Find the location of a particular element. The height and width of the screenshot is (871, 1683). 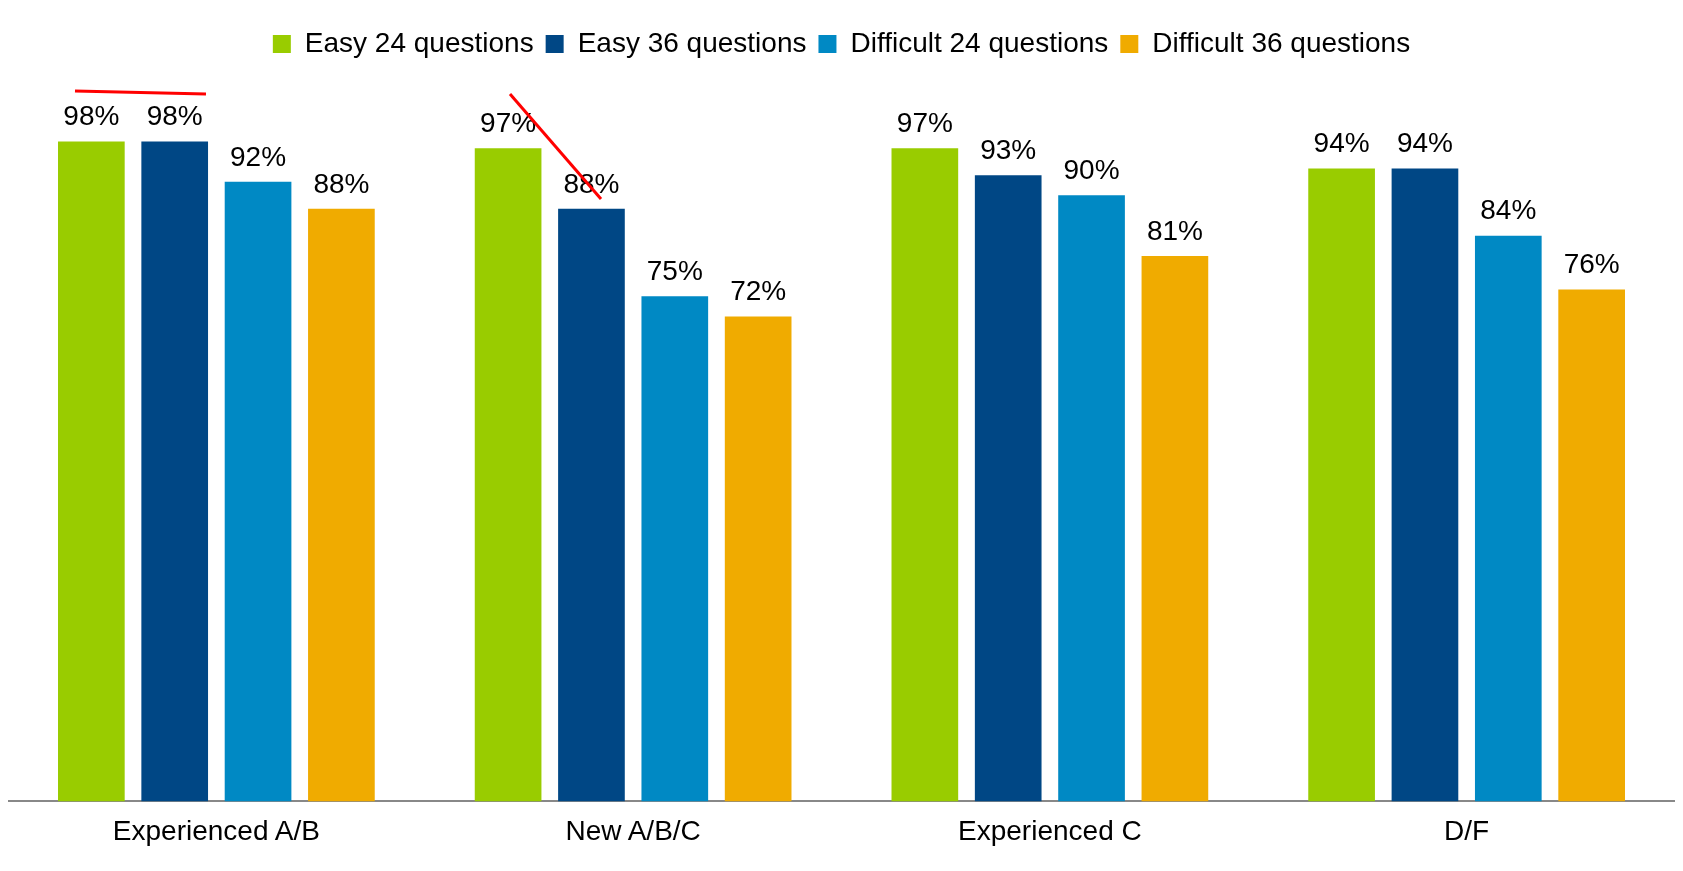

legend-label: Difficult 36 questions is located at coordinates (1281, 42).